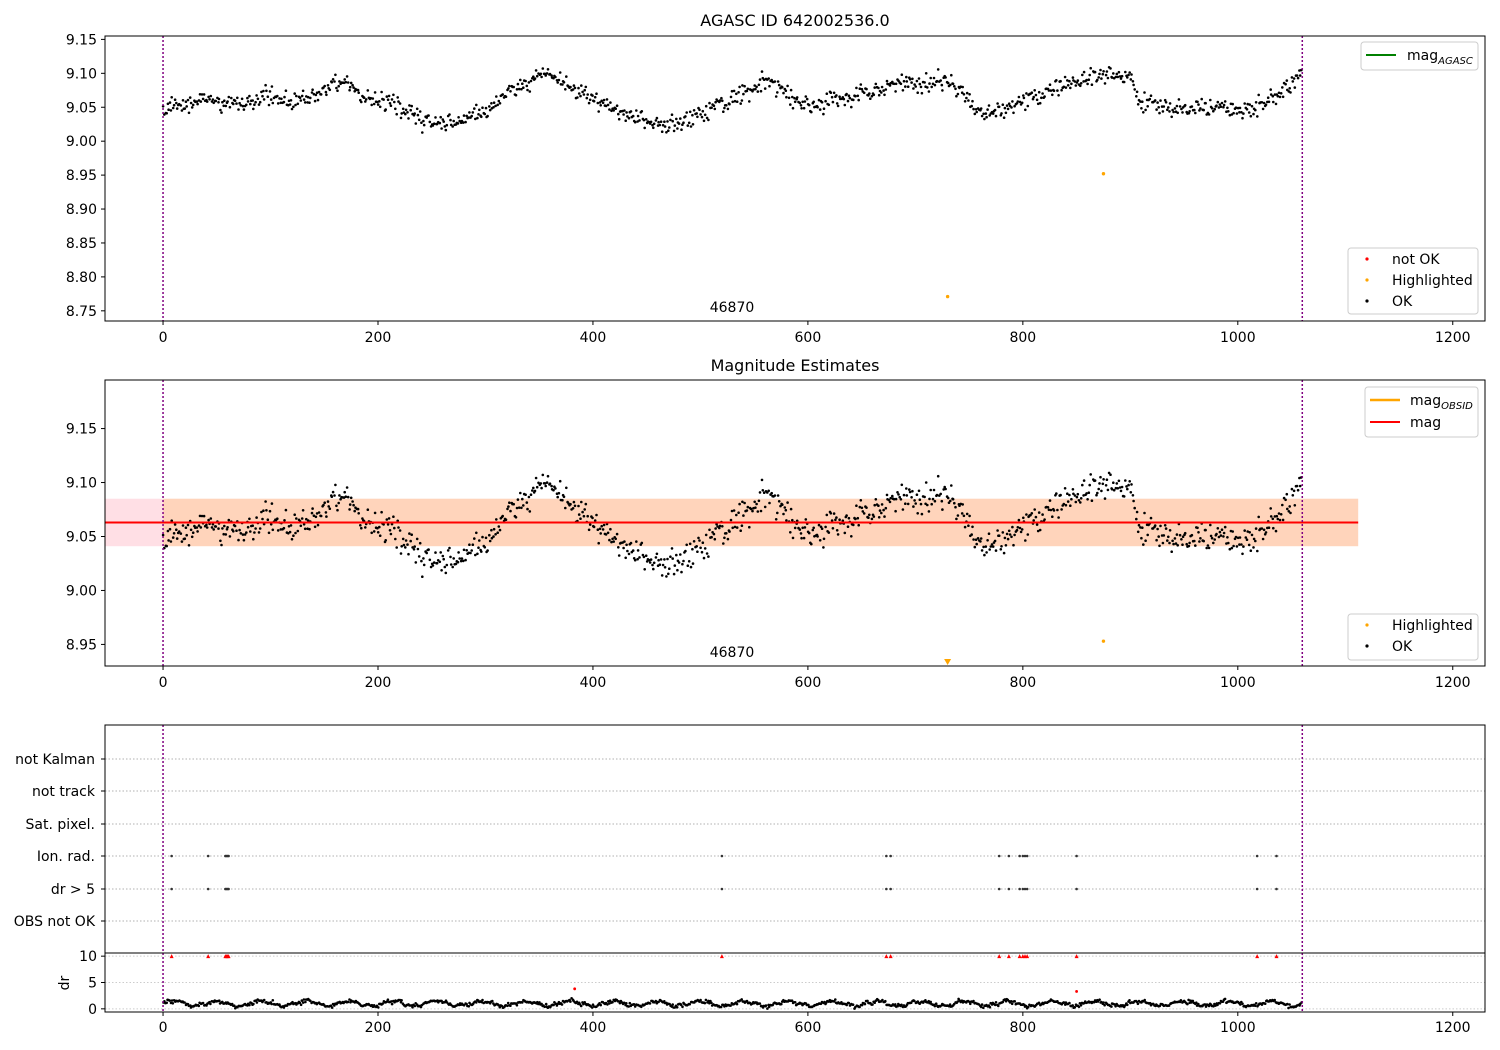 The height and width of the screenshot is (1050, 1500). What do you see at coordinates (1402, 647) in the screenshot?
I see `ok-legend-label: OK` at bounding box center [1402, 647].